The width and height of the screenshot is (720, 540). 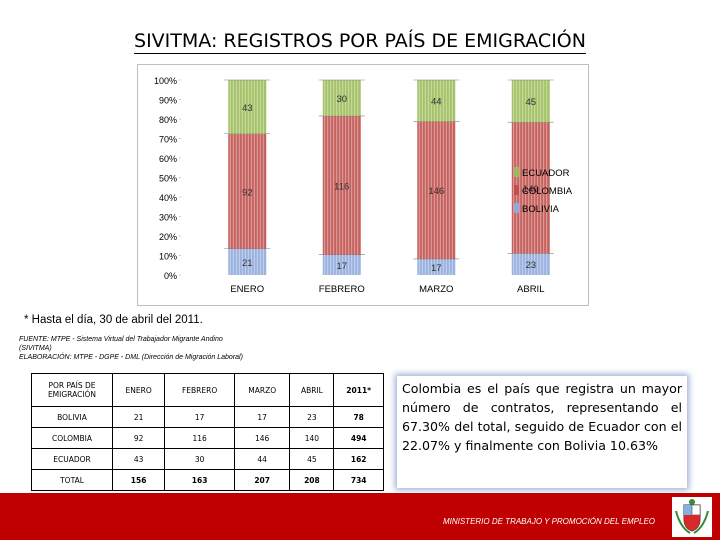 I want to click on table-total-row: TOTAL 156 163 207 208 734, so click(x=207, y=480).